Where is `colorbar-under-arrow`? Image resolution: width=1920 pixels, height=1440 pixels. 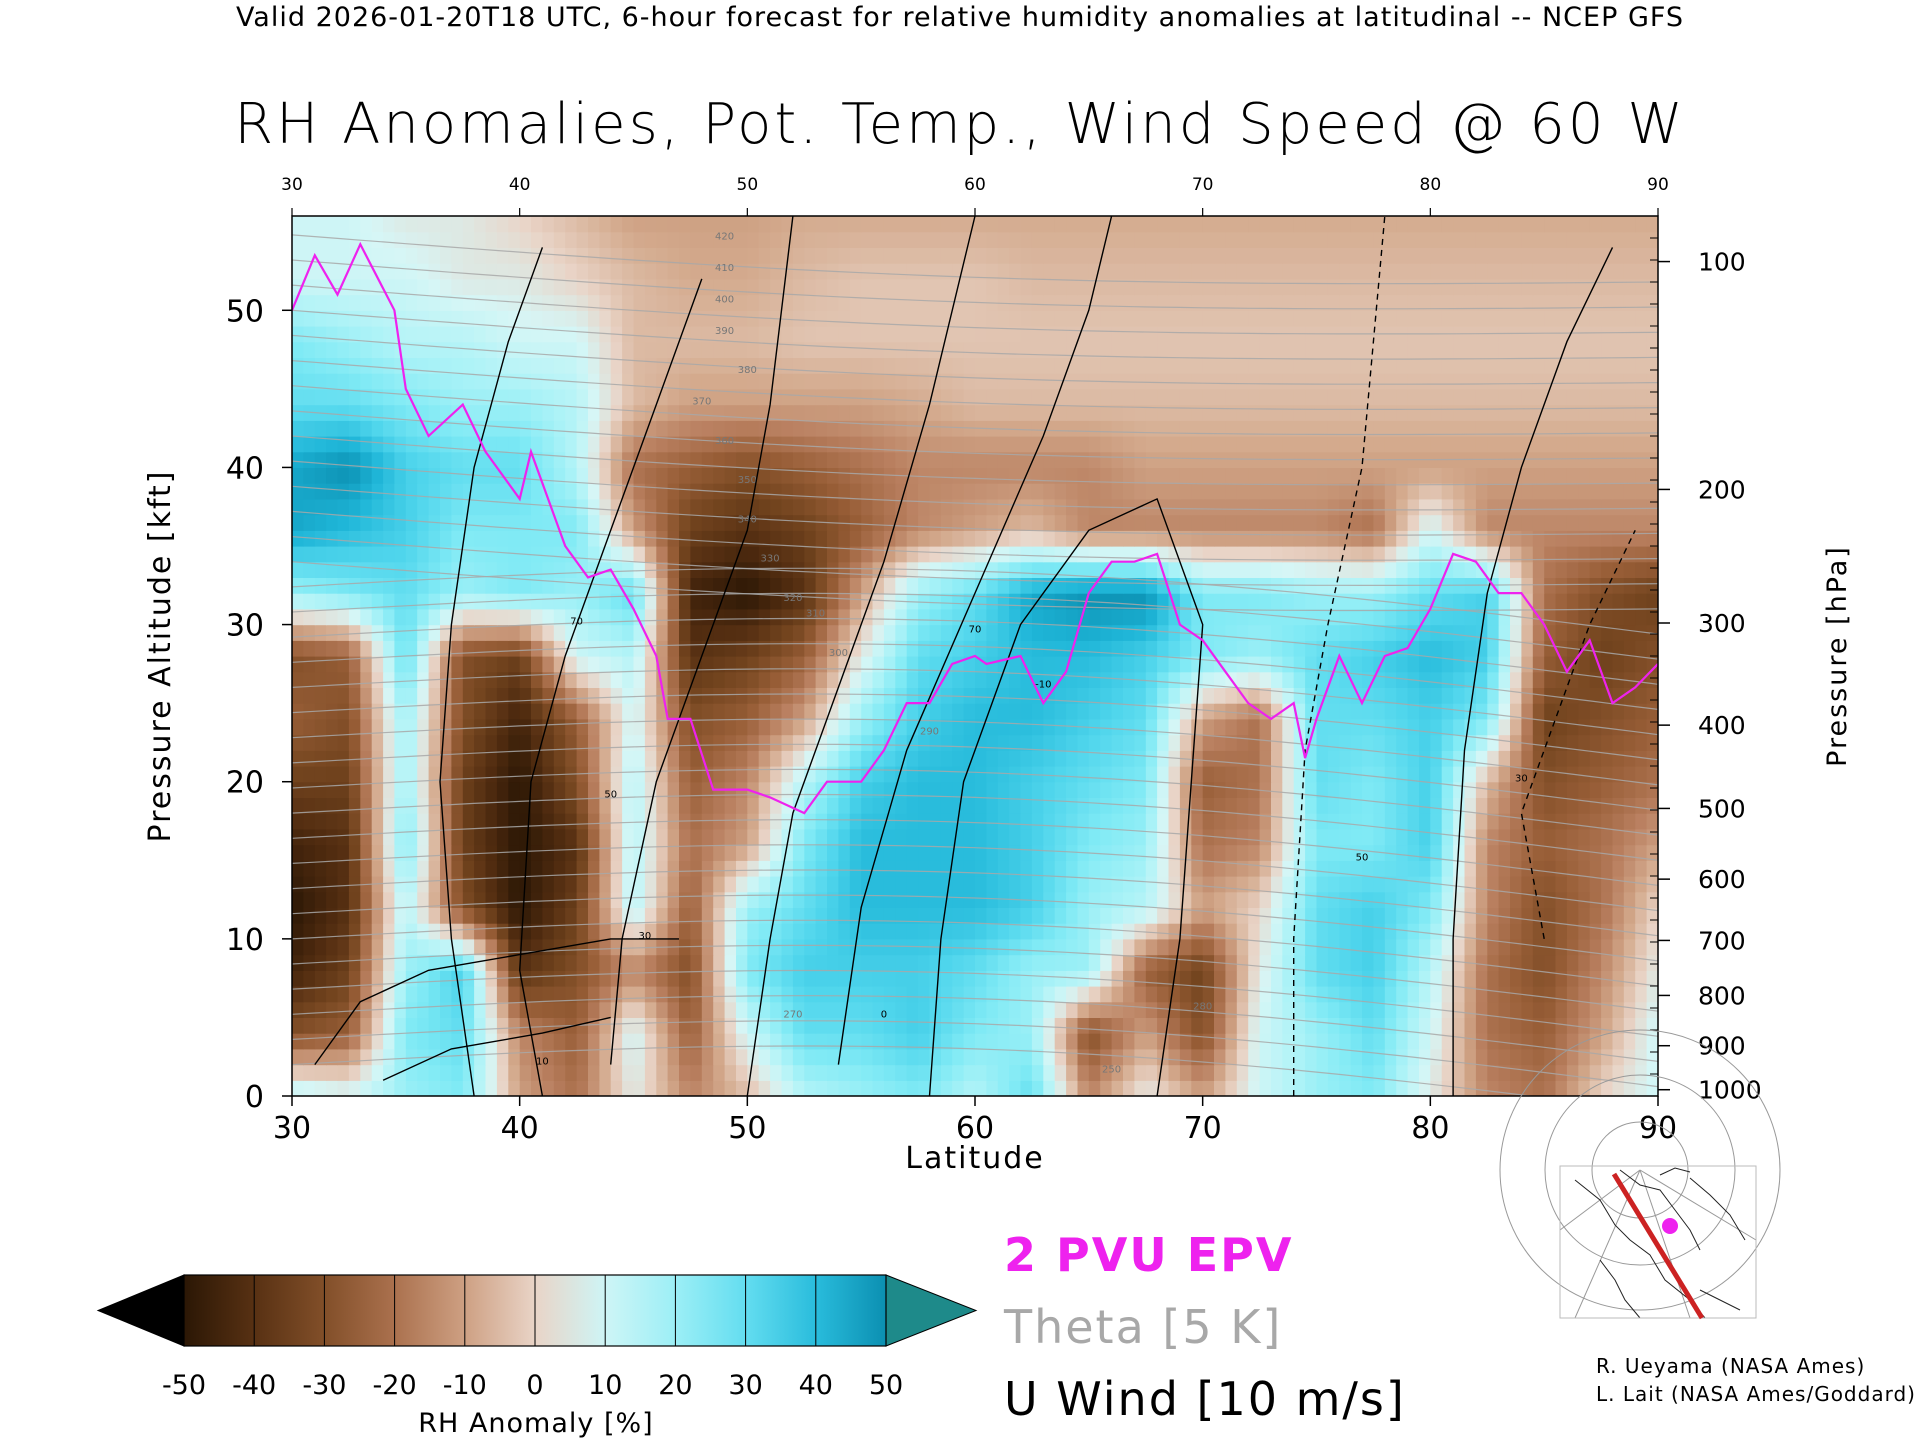
colorbar-under-arrow is located at coordinates (140, 1310).